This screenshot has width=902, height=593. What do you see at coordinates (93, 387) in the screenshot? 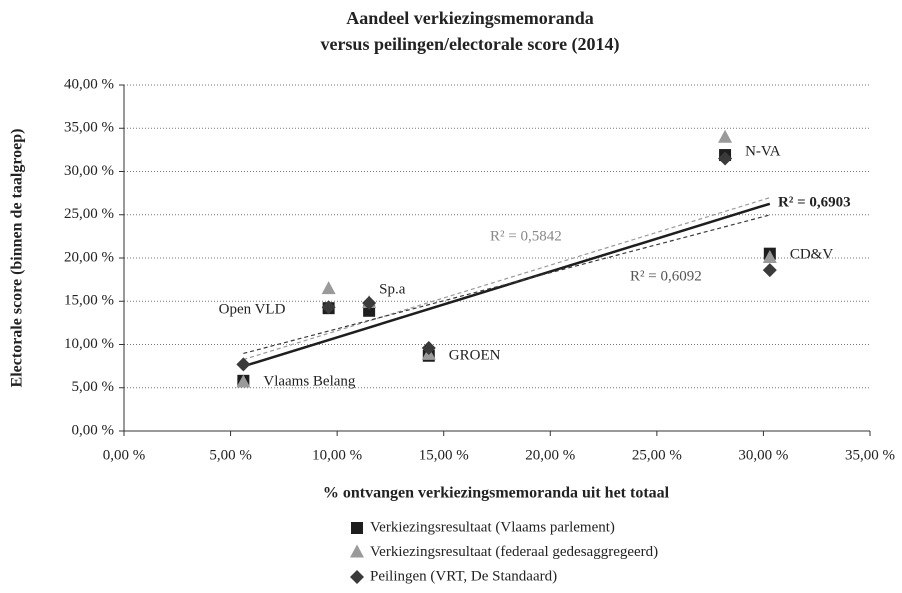
I see `y-tick-label: 5,00 %` at bounding box center [93, 387].